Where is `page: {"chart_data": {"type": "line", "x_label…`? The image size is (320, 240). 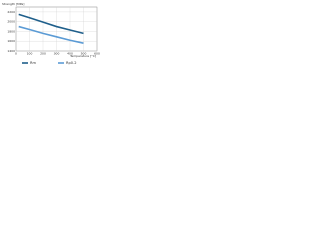 page: {"chart_data": {"type": "line", "x_label… is located at coordinates (50, 34).